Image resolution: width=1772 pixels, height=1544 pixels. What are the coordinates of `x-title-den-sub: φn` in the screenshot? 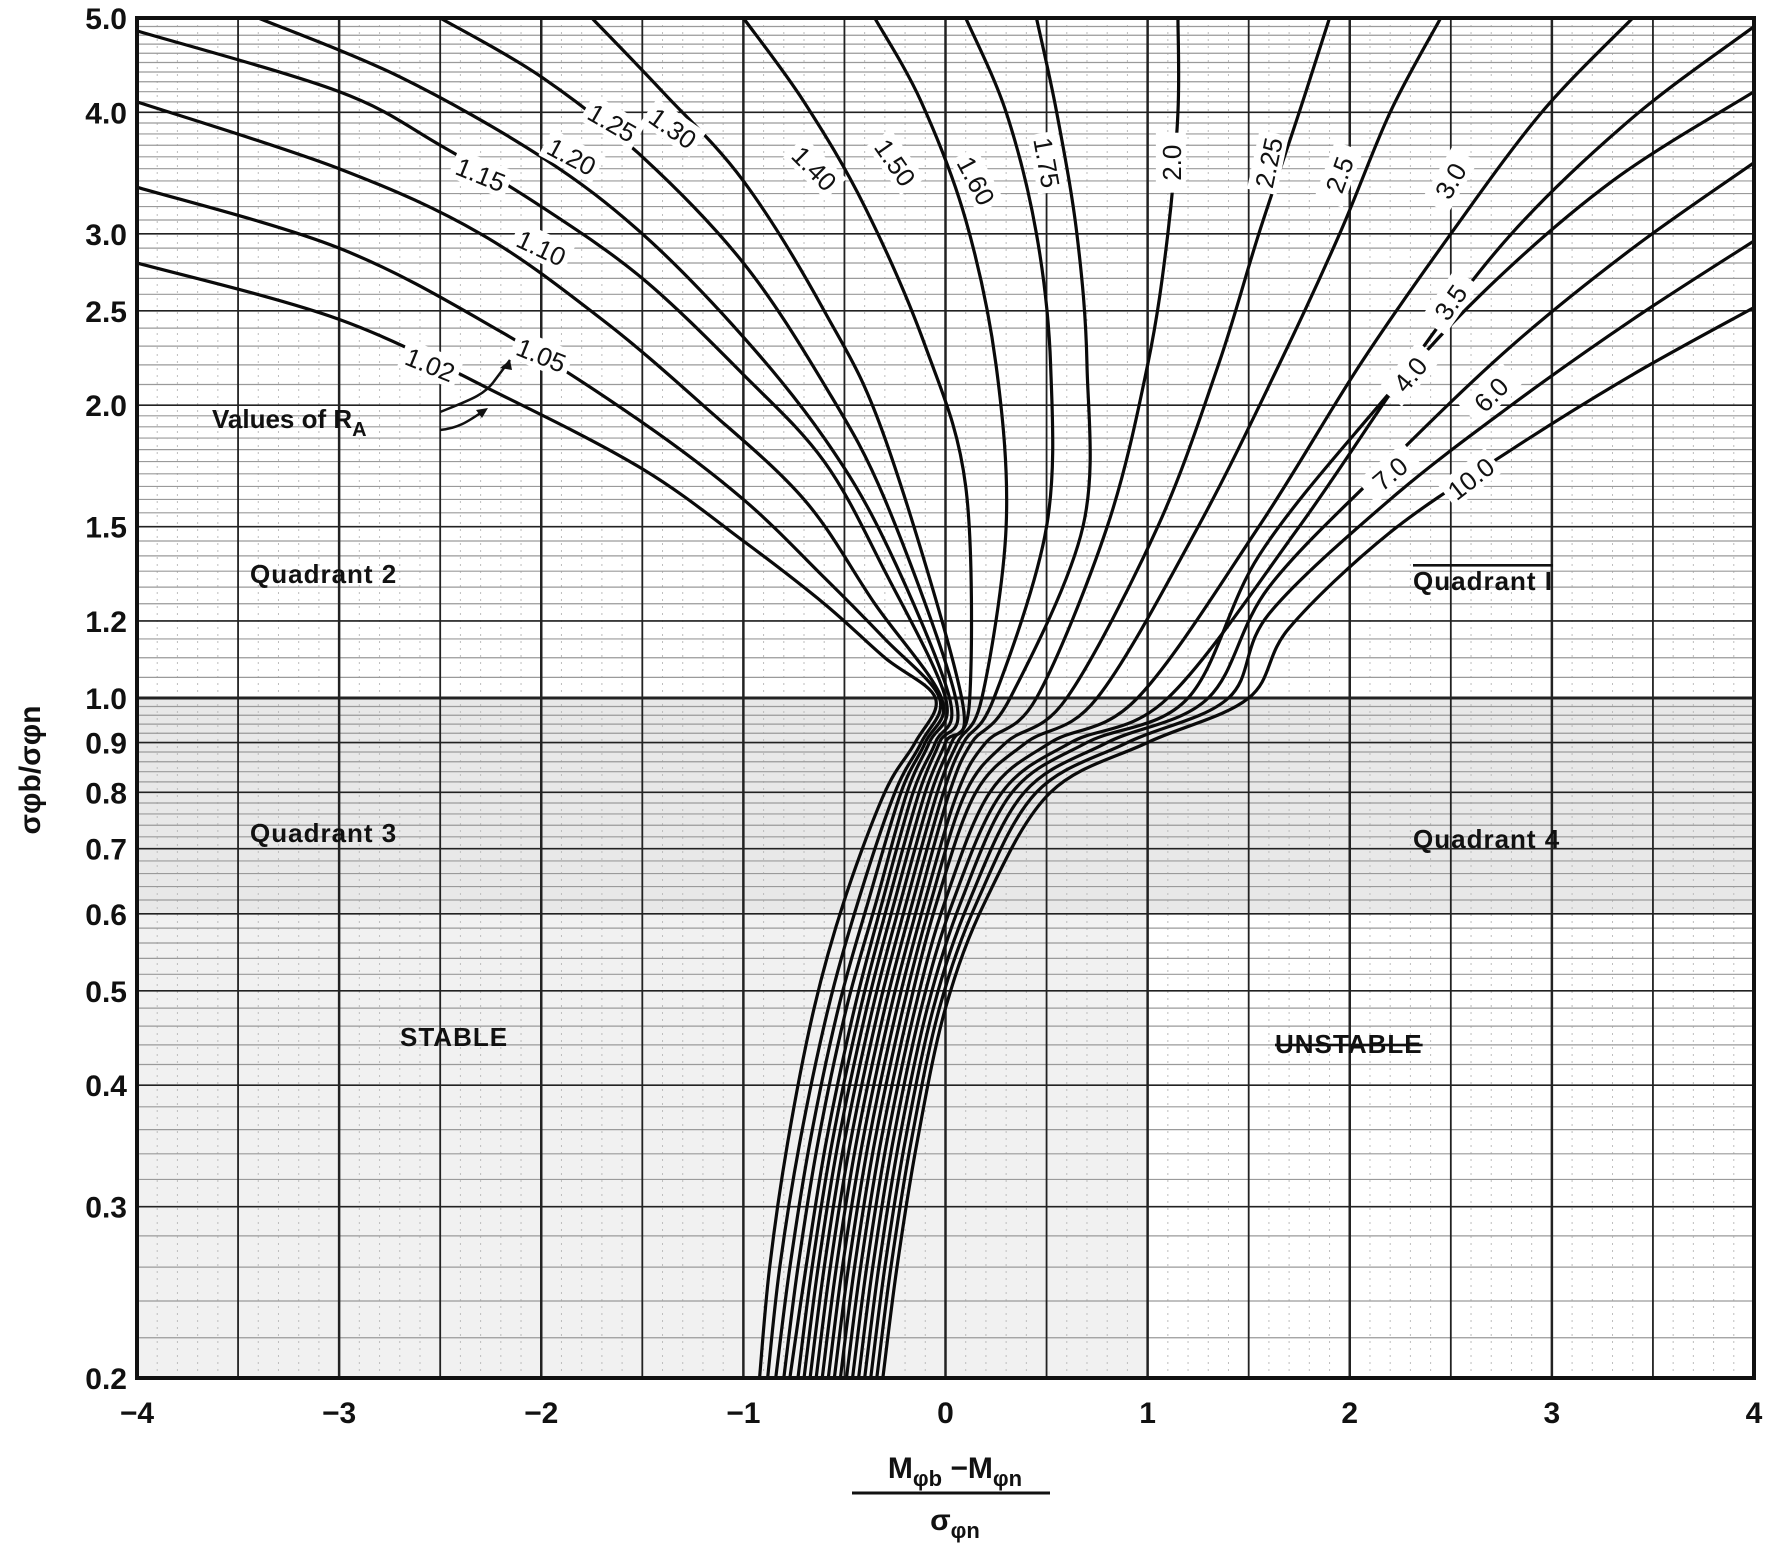 It's located at (965, 1530).